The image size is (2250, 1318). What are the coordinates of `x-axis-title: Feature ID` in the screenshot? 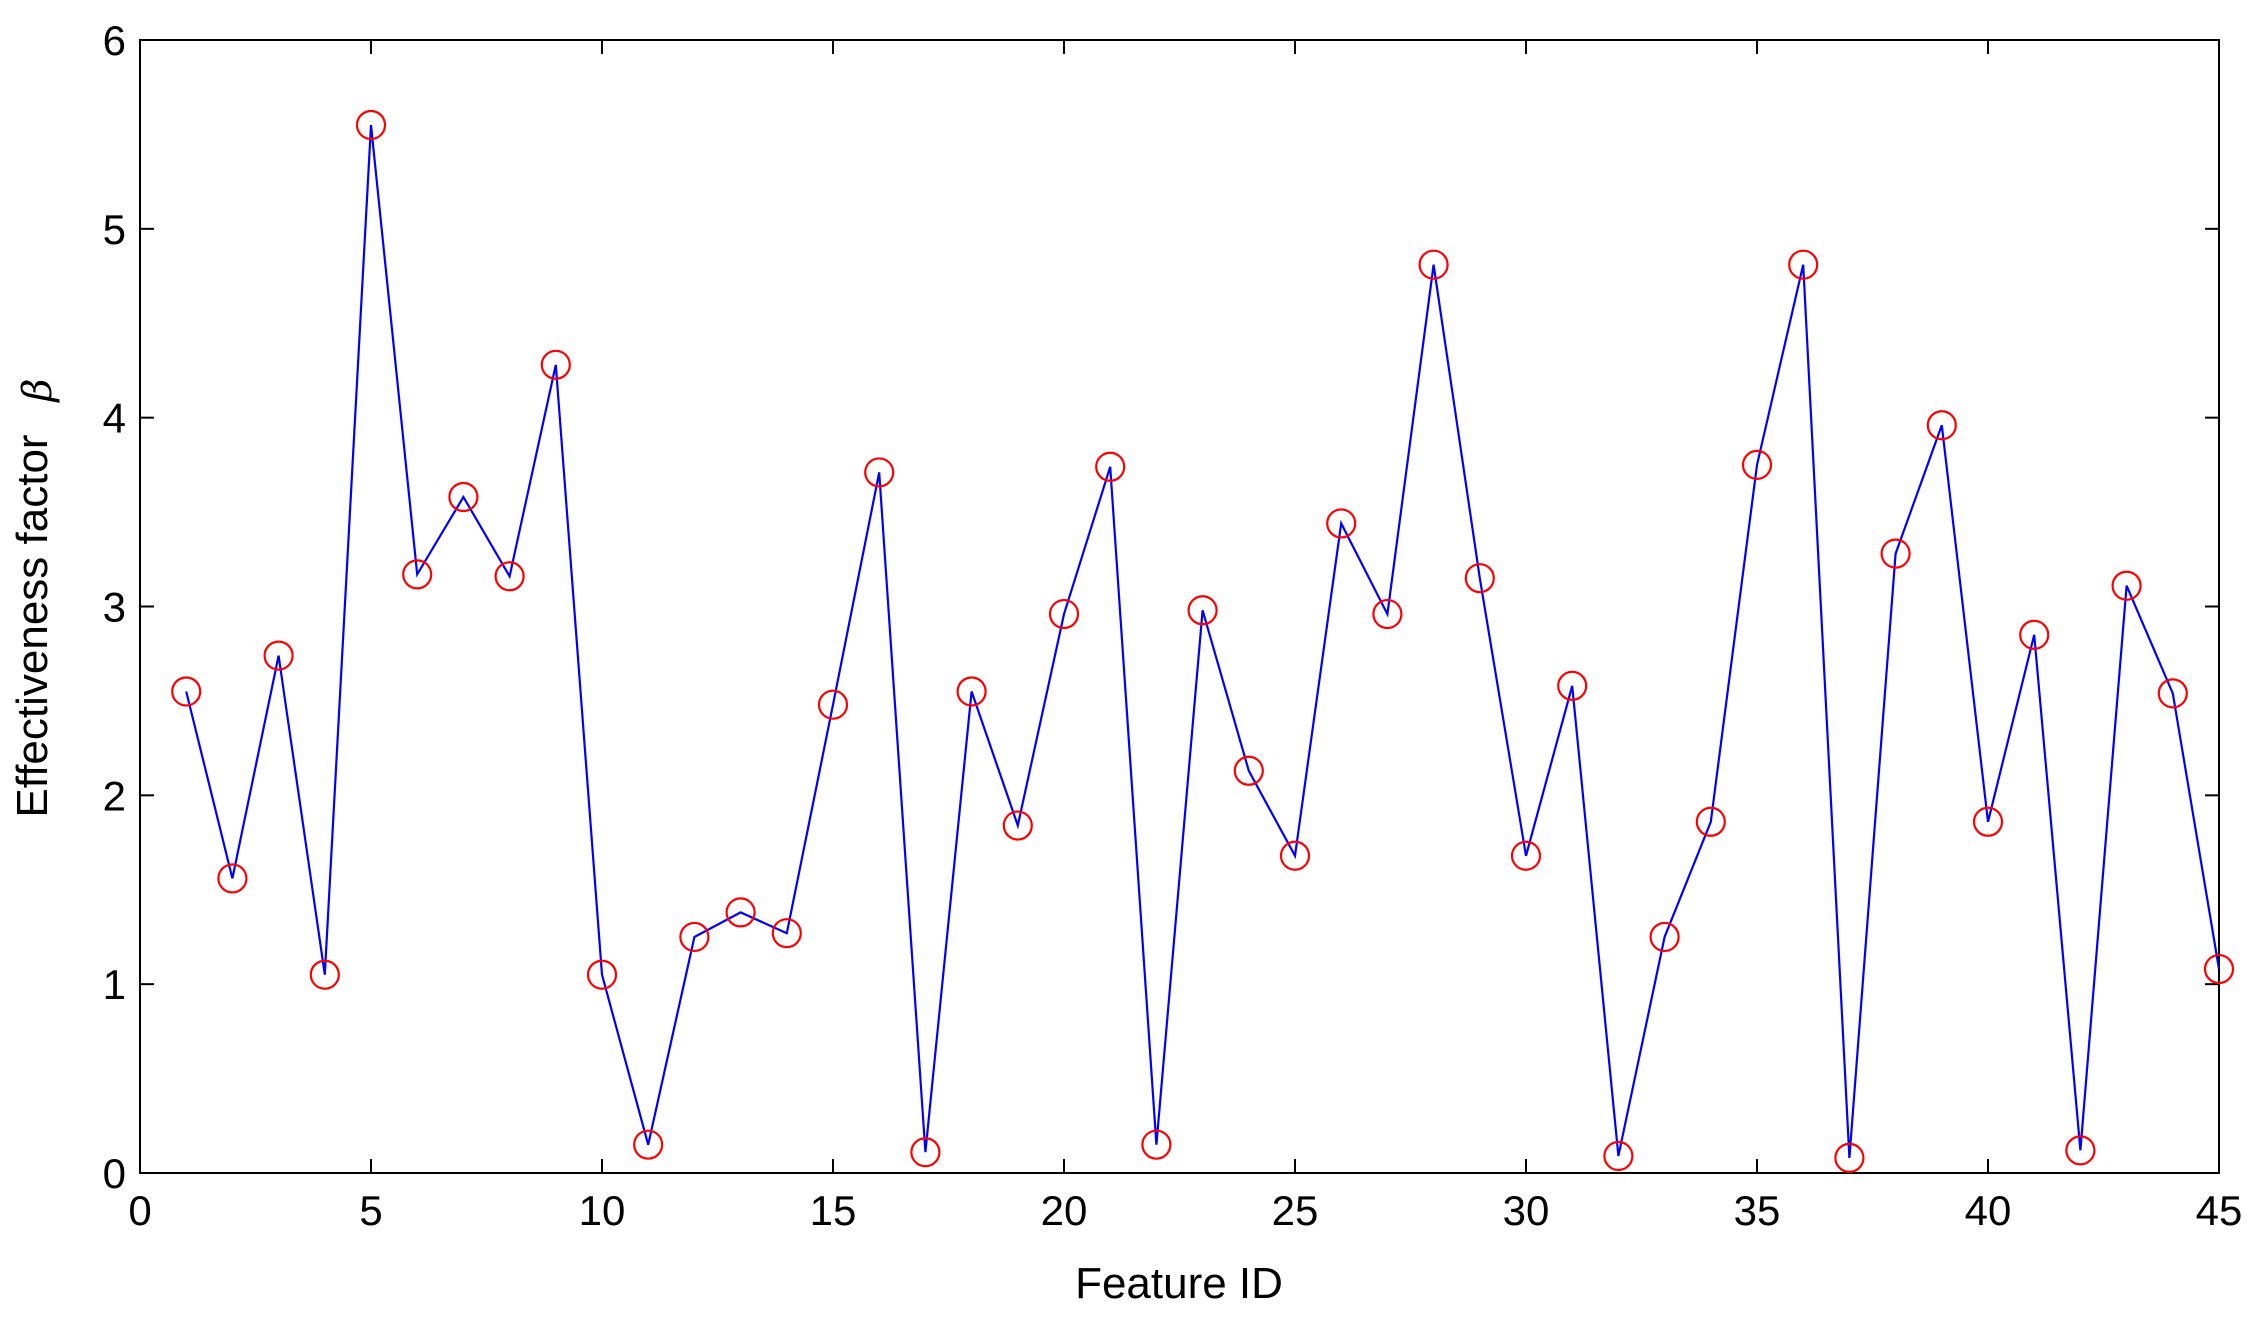 It's located at (1179, 1283).